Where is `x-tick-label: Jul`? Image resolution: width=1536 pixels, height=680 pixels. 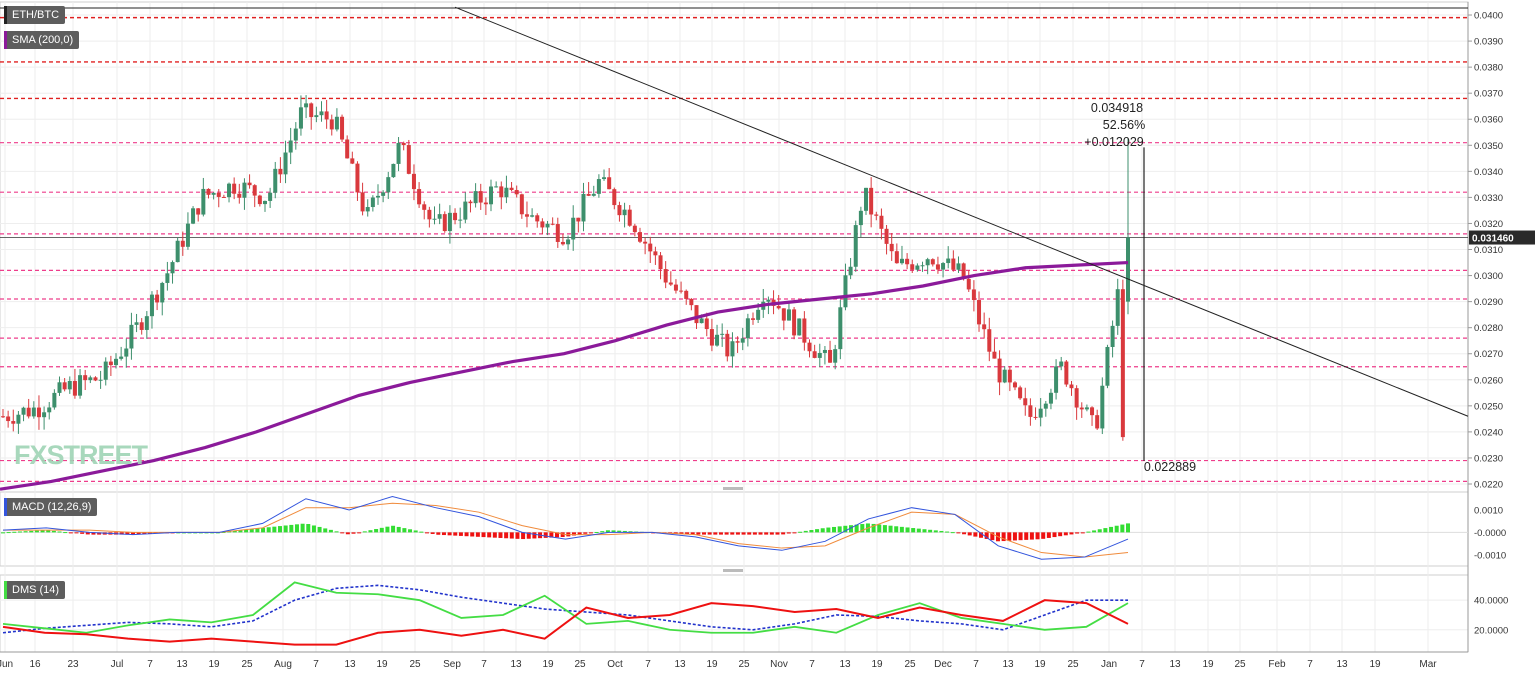 x-tick-label: Jul is located at coordinates (117, 664).